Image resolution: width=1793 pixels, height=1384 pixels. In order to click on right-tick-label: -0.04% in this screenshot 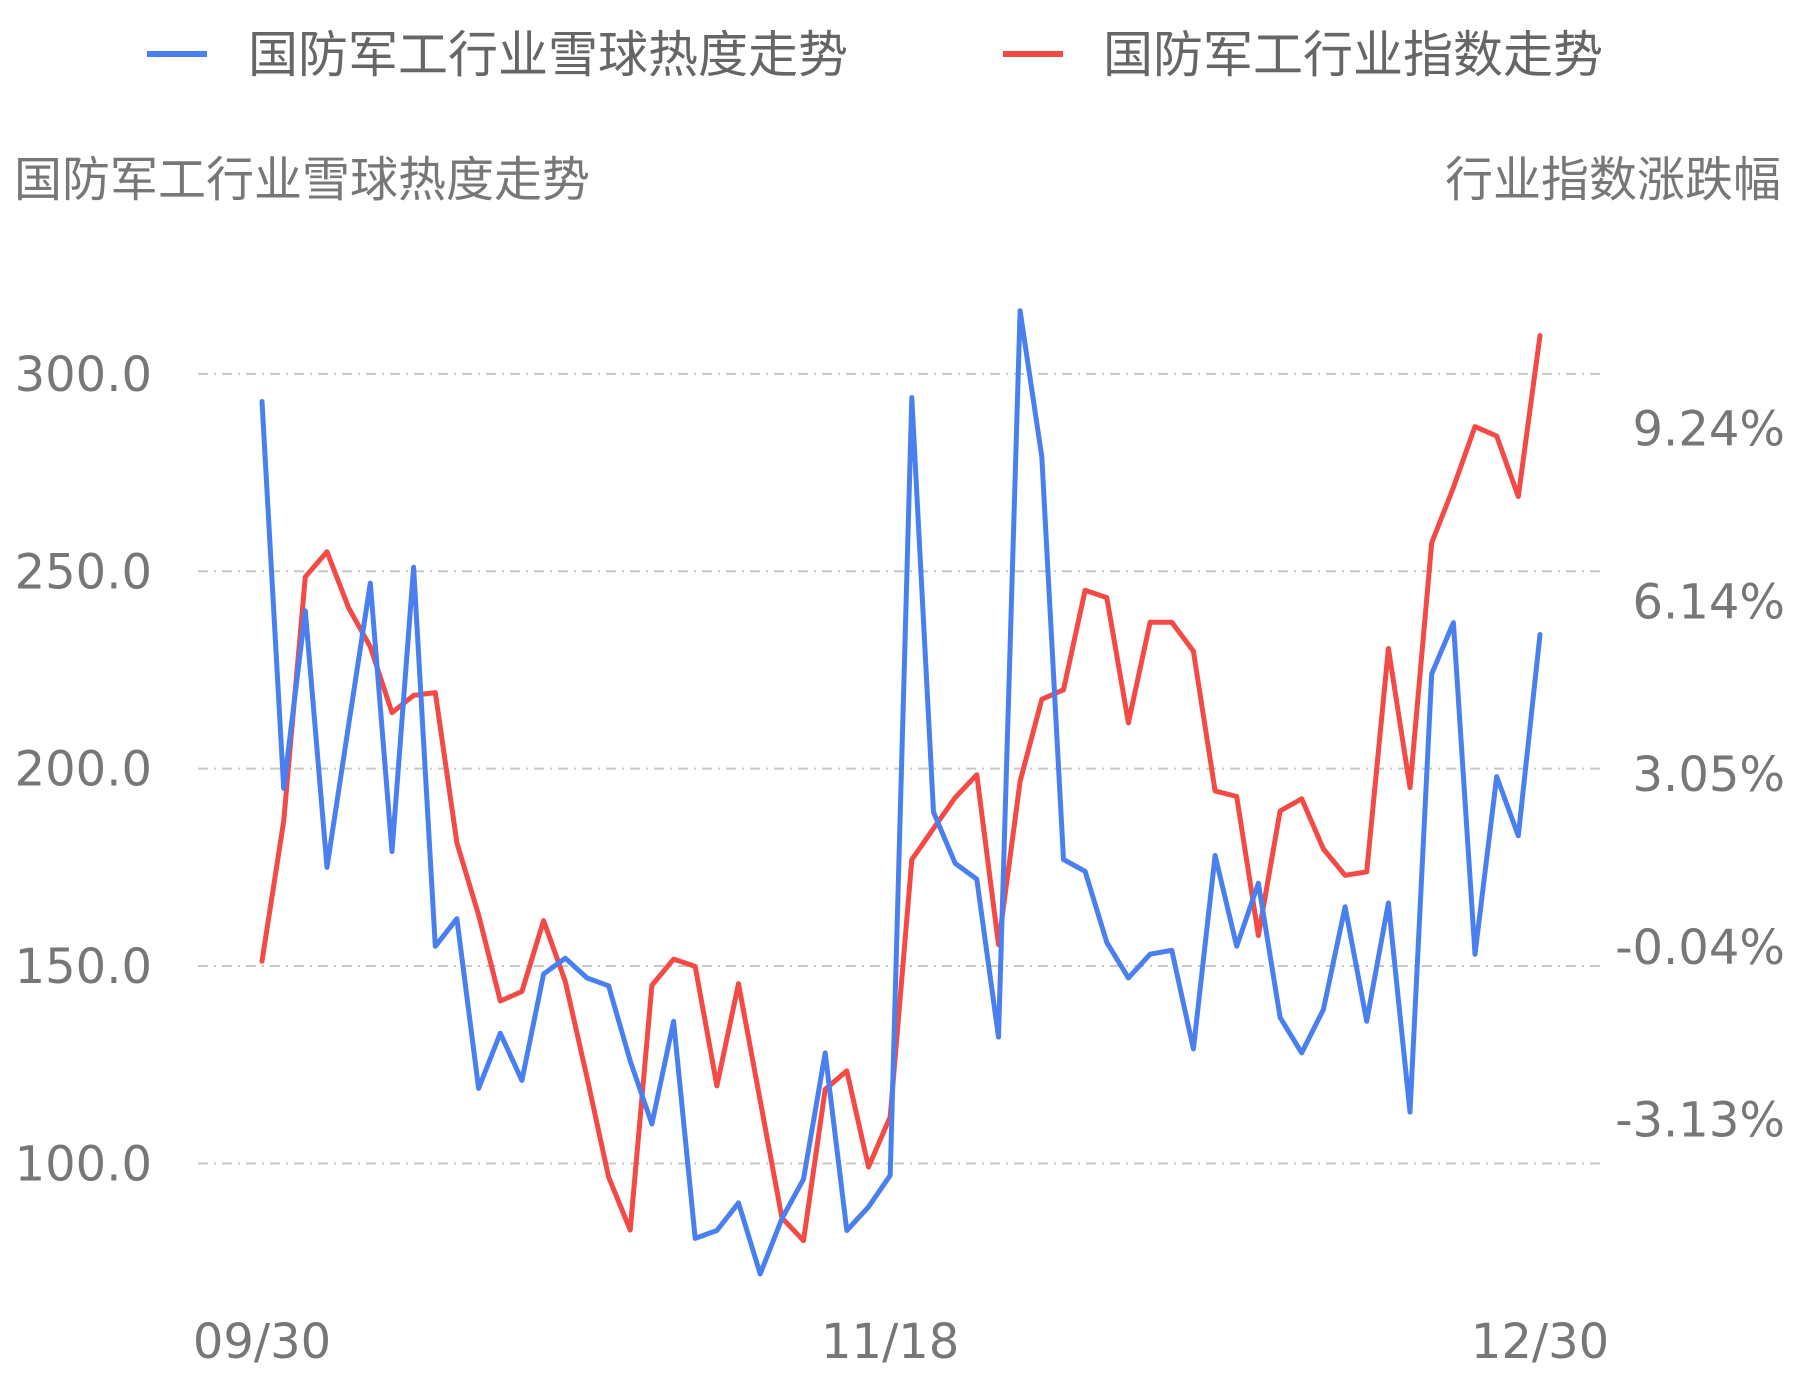, I will do `click(1700, 948)`.